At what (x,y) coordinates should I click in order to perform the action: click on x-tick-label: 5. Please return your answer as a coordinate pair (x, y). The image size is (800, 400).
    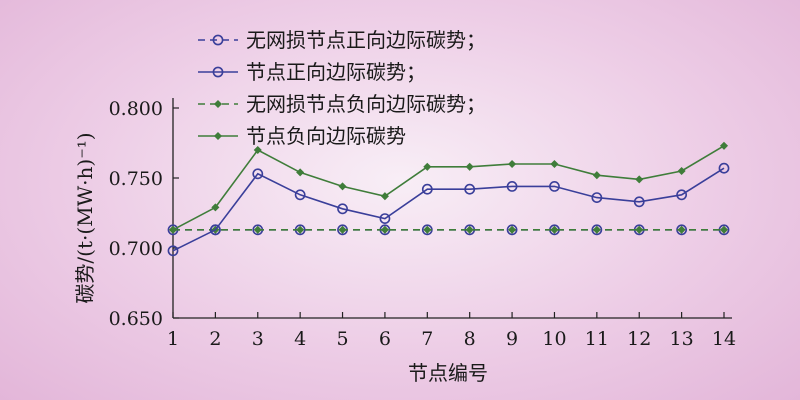
    Looking at the image, I should click on (342, 339).